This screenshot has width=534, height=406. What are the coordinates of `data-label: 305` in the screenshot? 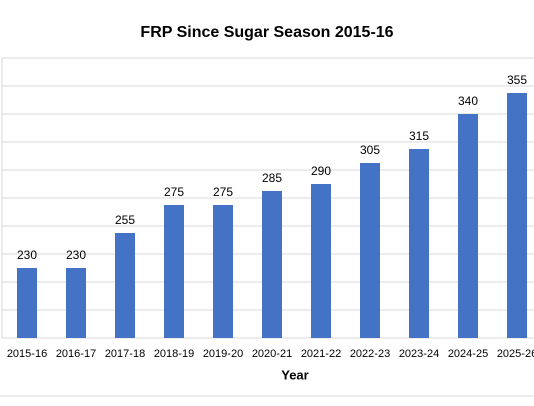 It's located at (370, 150).